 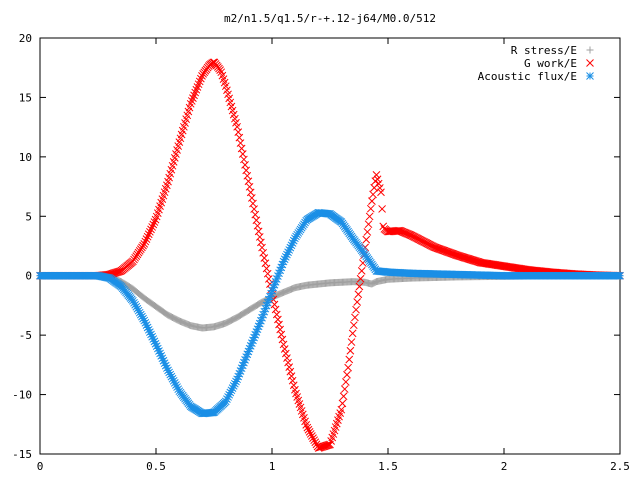 I want to click on y-tick-label: -5, so click(x=25, y=335).